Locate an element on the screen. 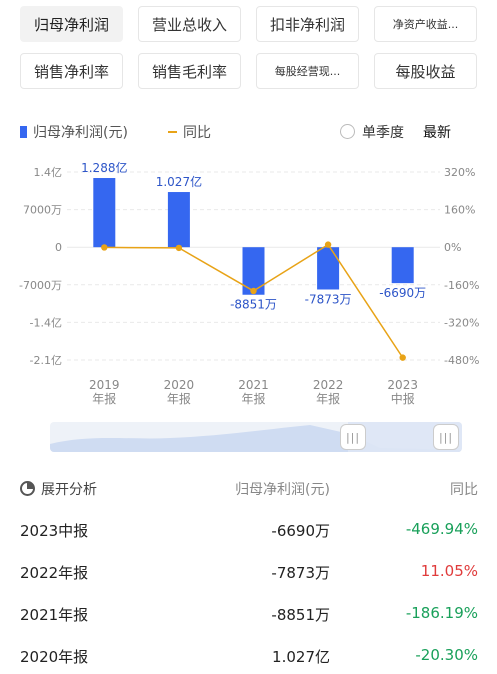 The image size is (497, 674). row-value: -6690万 is located at coordinates (300, 531).